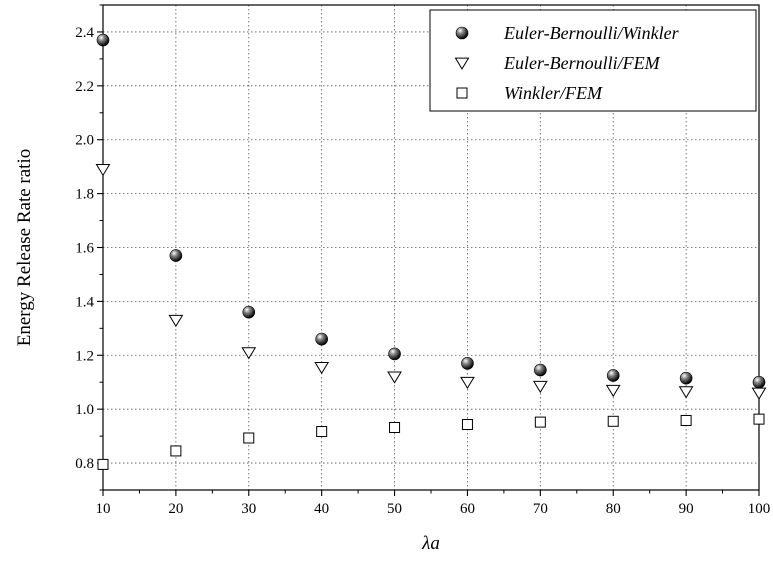  I want to click on x-tick-label: 10, so click(103, 509).